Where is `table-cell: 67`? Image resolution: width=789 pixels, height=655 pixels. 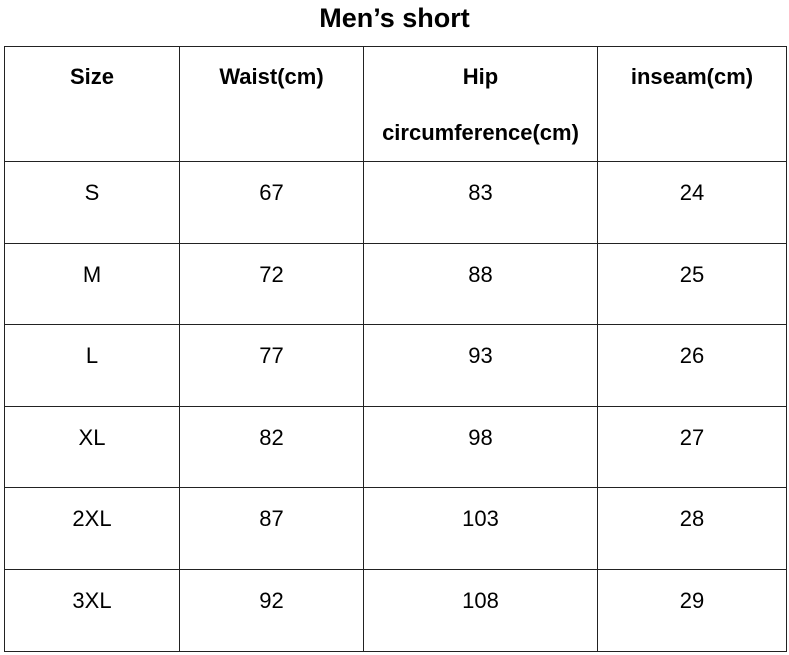
table-cell: 67 is located at coordinates (271, 202).